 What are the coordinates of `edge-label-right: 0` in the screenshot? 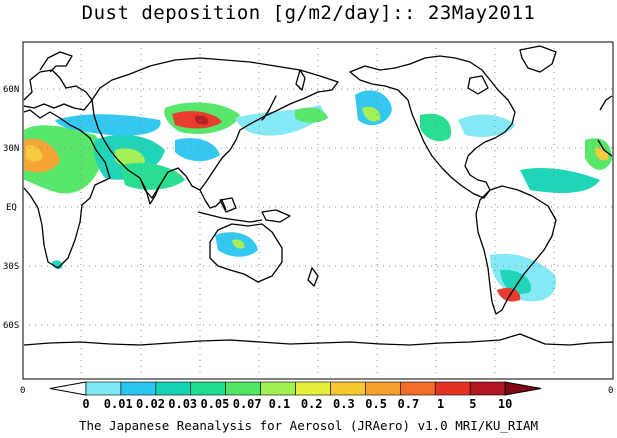 It's located at (610, 391).